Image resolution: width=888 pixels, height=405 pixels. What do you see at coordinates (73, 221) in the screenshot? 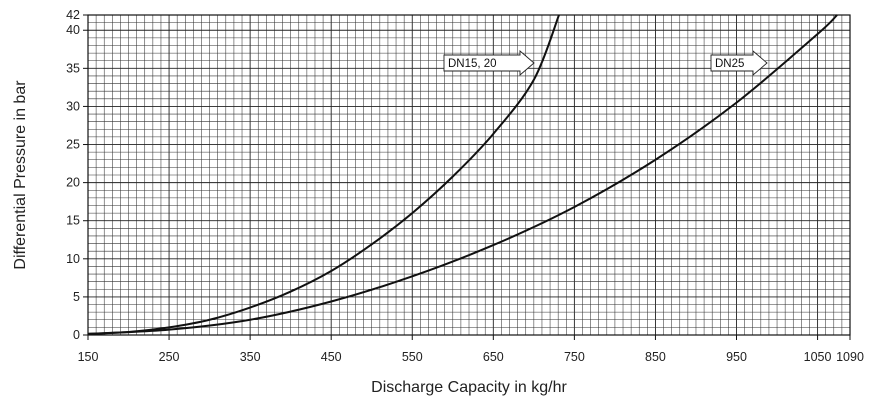
I see `y-tick-label: 15` at bounding box center [73, 221].